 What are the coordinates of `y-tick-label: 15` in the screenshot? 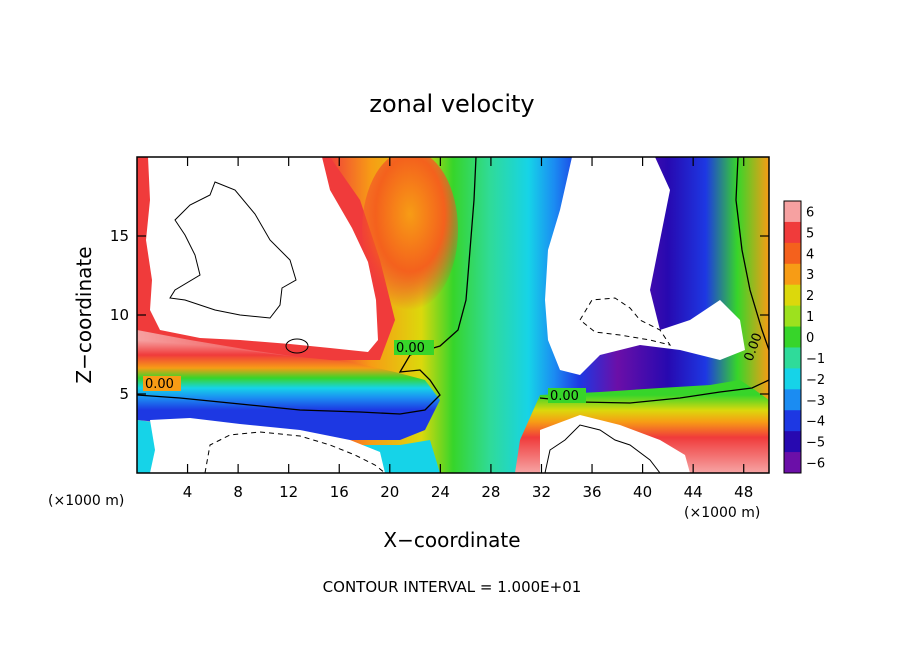 It's located at (119, 236).